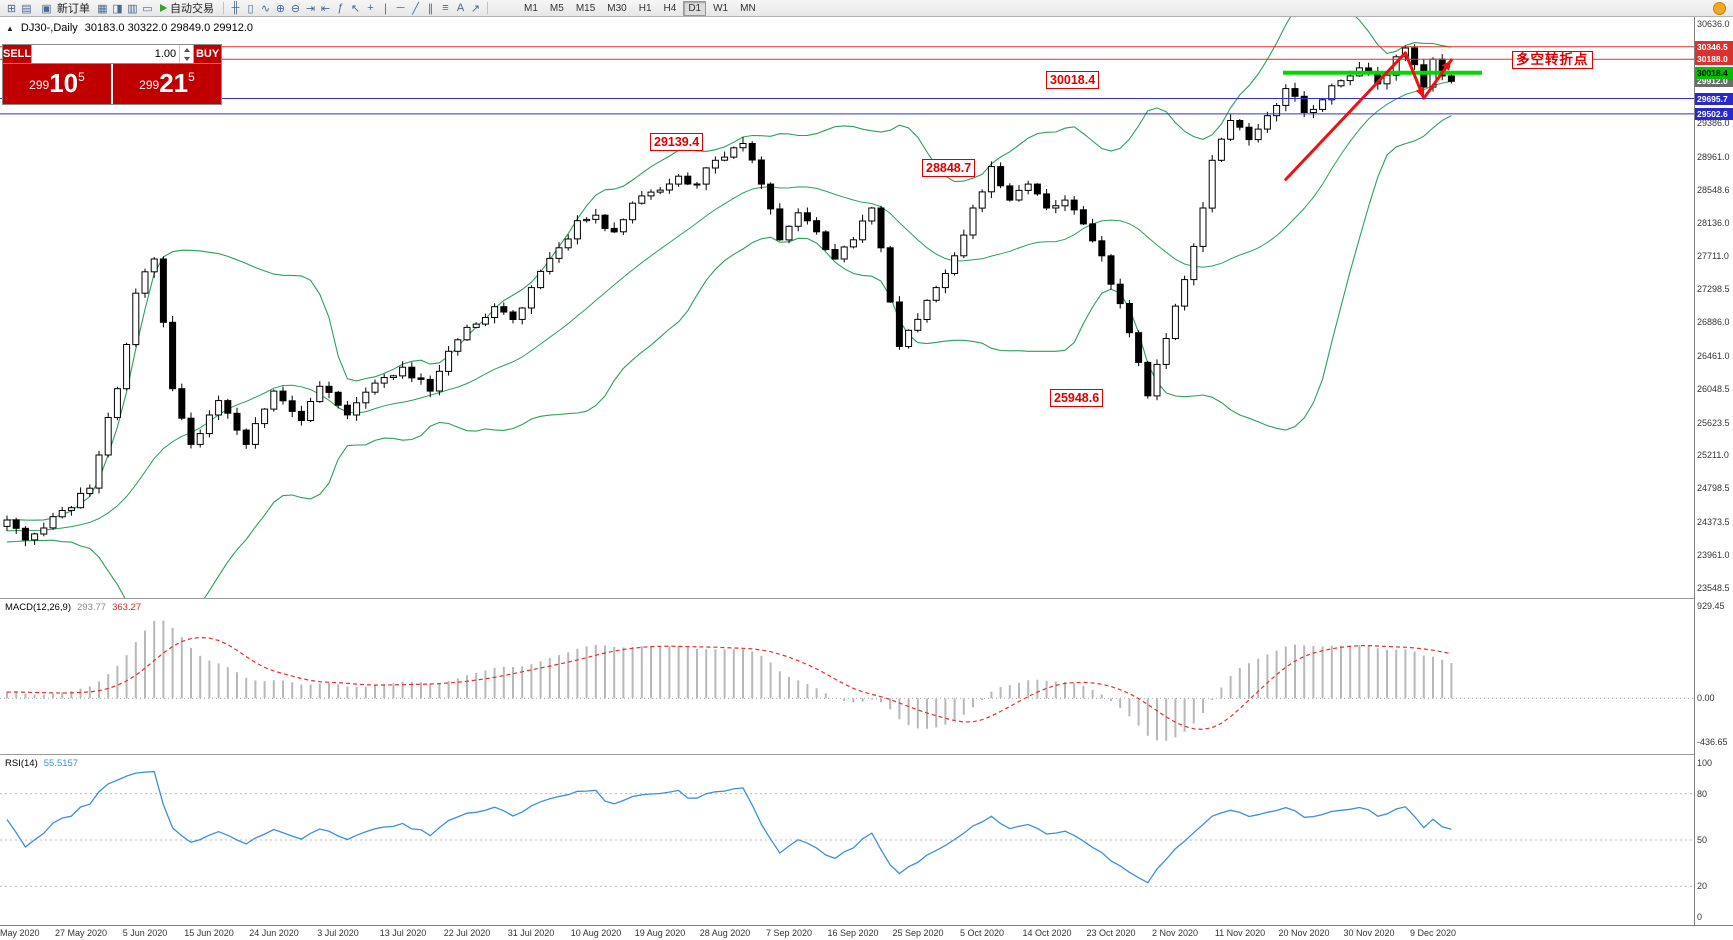  Describe the element at coordinates (475, 8) in the screenshot. I see `arrow-tool-icon: ↗` at that location.